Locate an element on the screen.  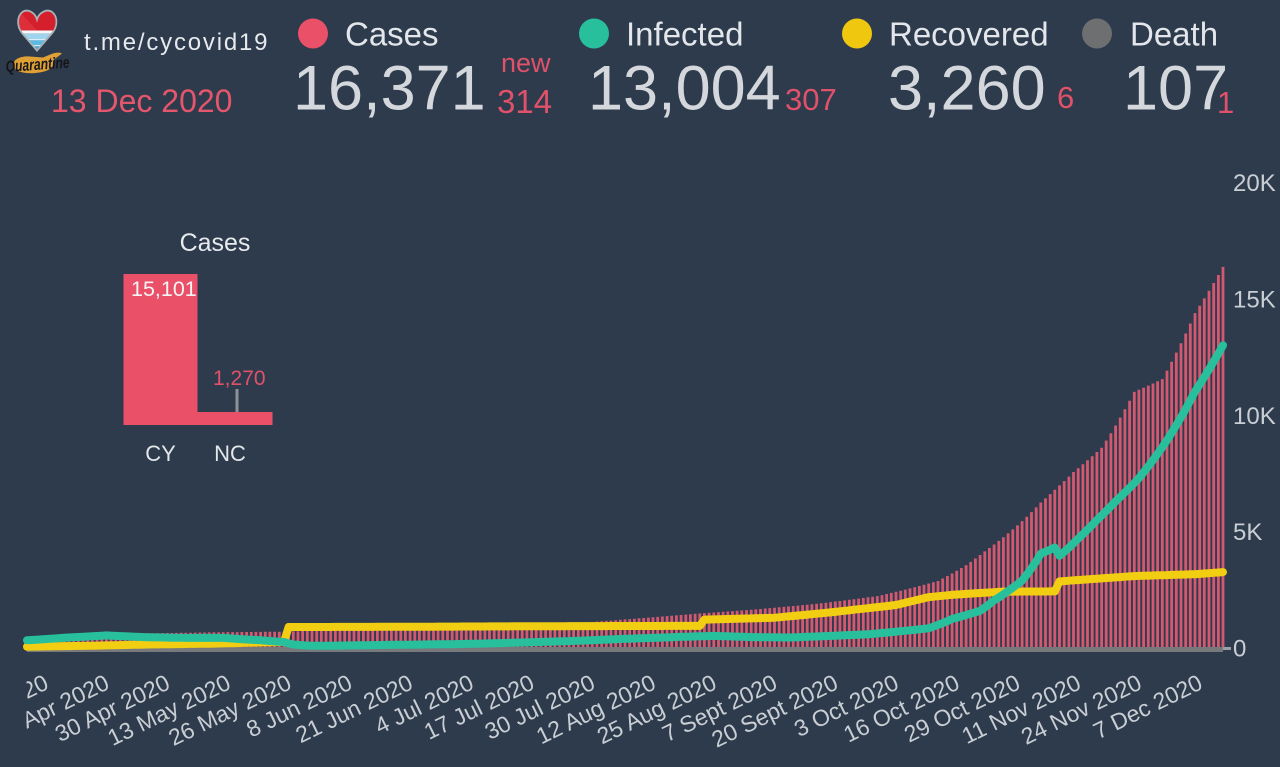
svg-text: 0 is located at coordinates (1239, 649).